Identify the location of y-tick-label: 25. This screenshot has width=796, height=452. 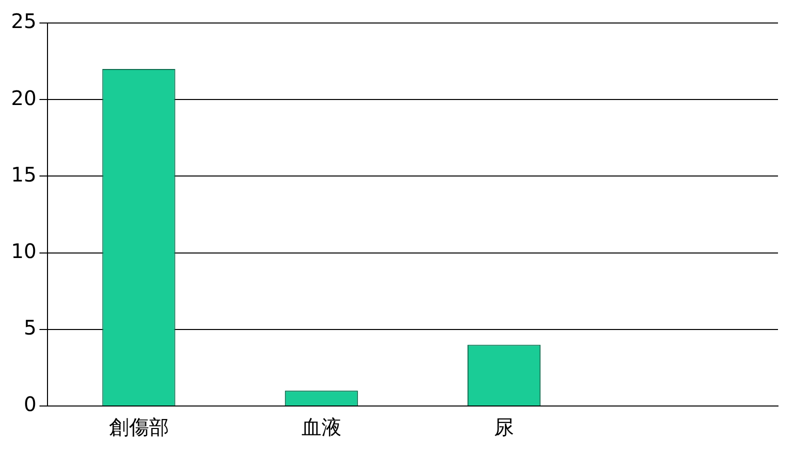
(23, 21).